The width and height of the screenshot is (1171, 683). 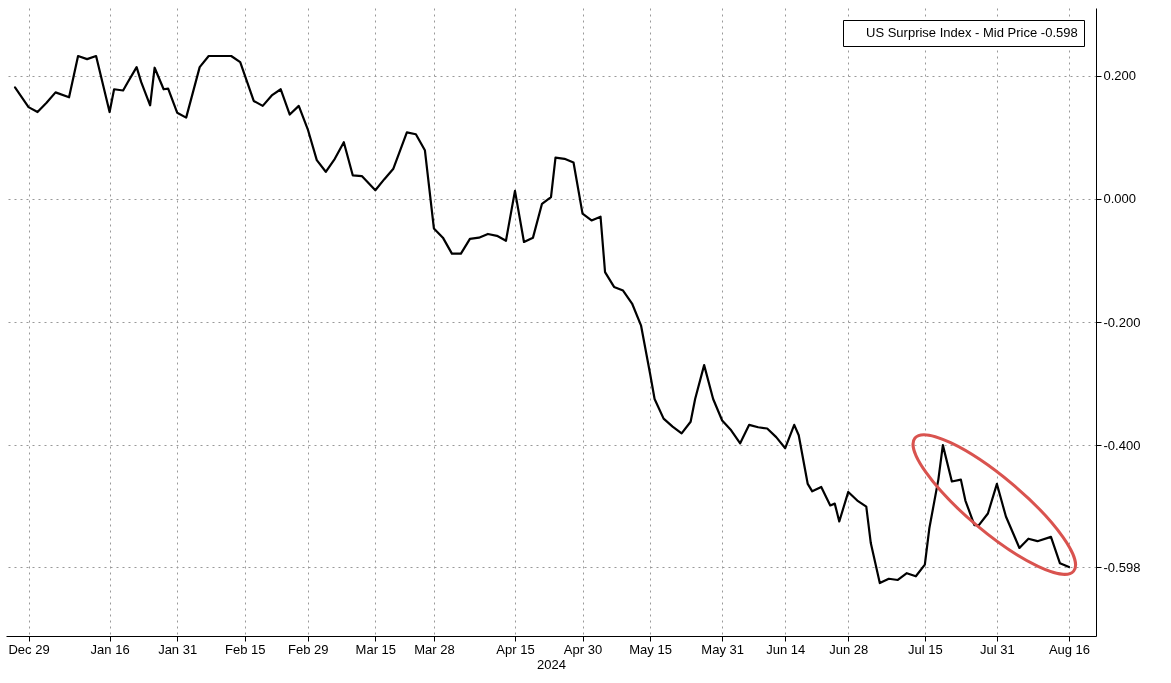 I want to click on text: US Surprise Index - Mid Price -0.598, so click(x=972, y=32).